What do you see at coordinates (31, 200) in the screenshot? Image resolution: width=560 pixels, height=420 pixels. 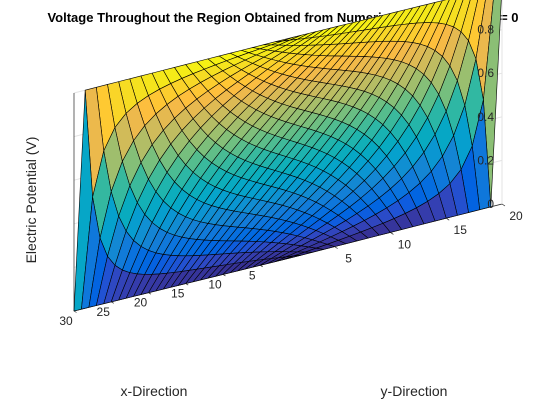 I see `z-axis-label: Electric Potential (V)` at bounding box center [31, 200].